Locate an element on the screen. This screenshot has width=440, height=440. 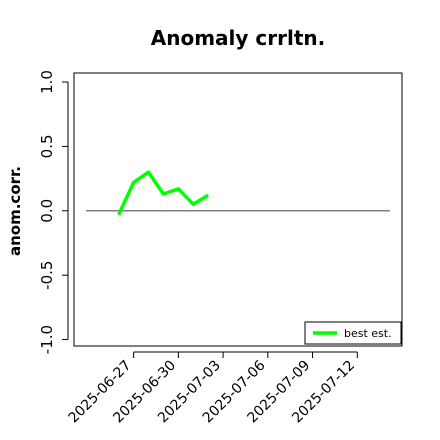
series-line is located at coordinates (163, 193).